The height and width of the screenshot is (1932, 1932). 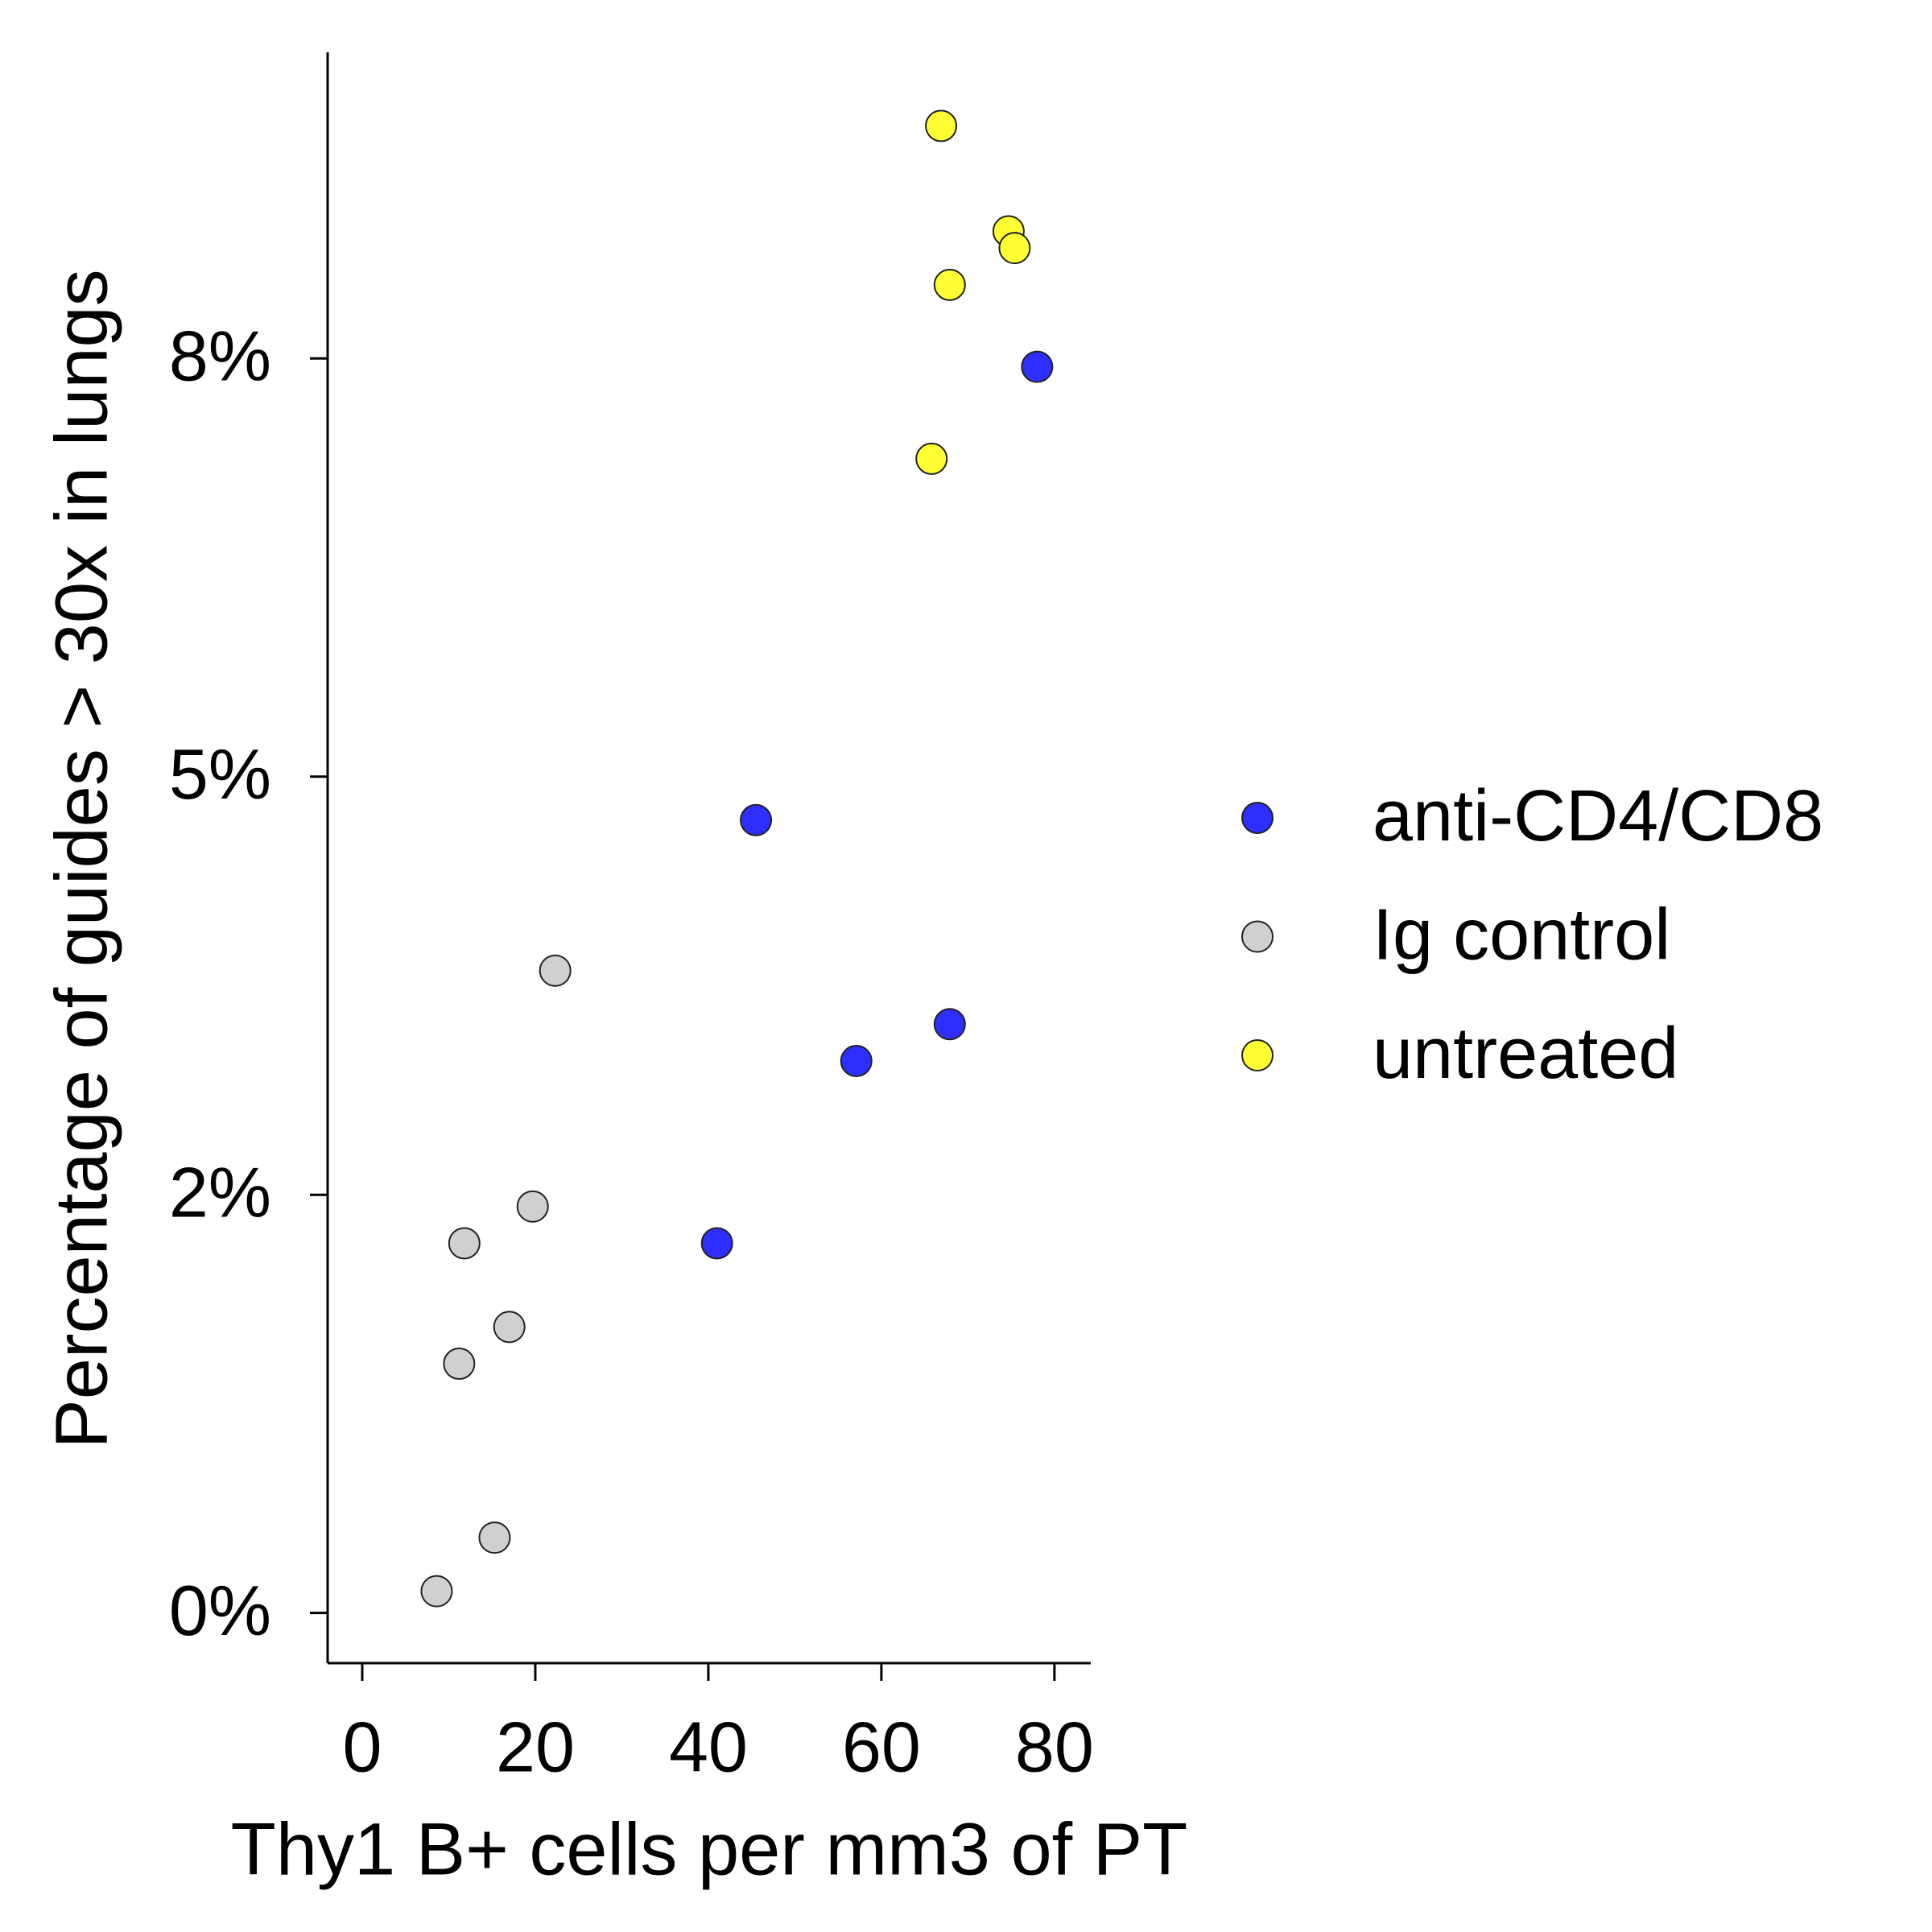 What do you see at coordinates (882, 1746) in the screenshot?
I see `x-tick-label: 60` at bounding box center [882, 1746].